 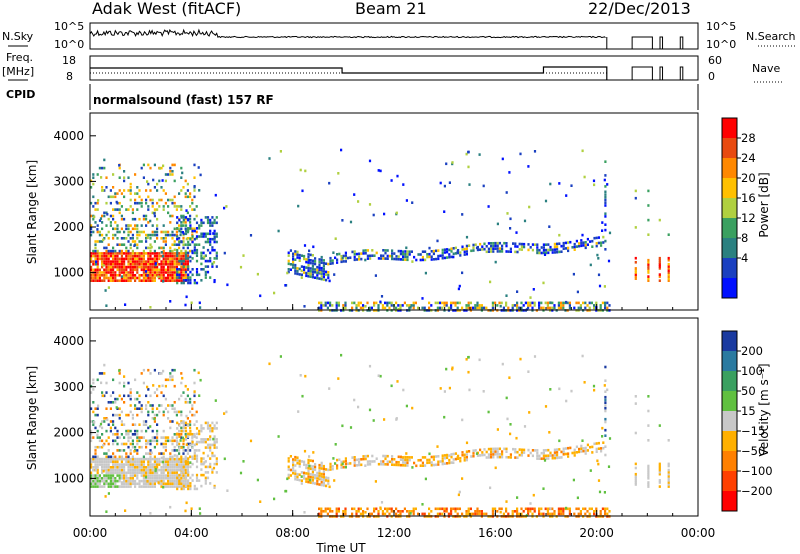 What do you see at coordinates (18, 36) in the screenshot?
I see `nsky-label: N.Sky` at bounding box center [18, 36].